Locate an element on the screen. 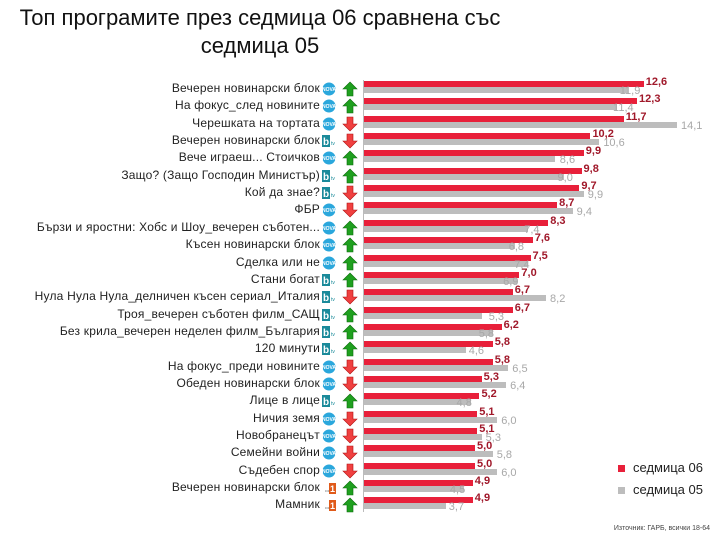  bar-row: Троя_вечерен съботен филм_САЩ b tv 6,7 5,3 is located at coordinates (360, 312).